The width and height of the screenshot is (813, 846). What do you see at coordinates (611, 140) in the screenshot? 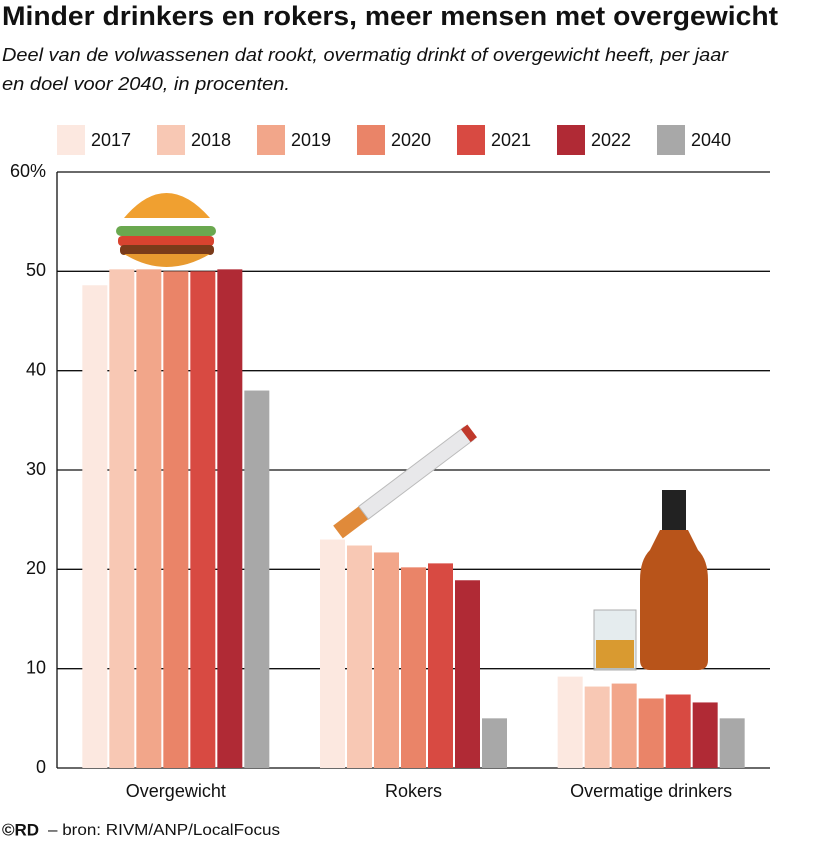
I see `legend-label: 2022` at bounding box center [611, 140].